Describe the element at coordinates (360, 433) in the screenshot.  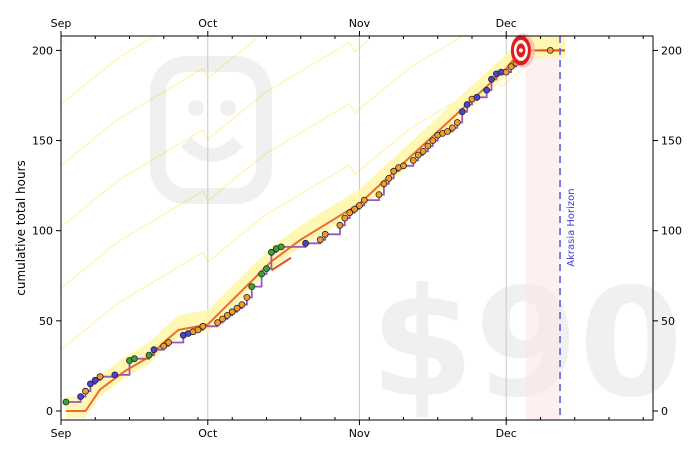
I see `x-tick-label-bottom: Nov` at that location.